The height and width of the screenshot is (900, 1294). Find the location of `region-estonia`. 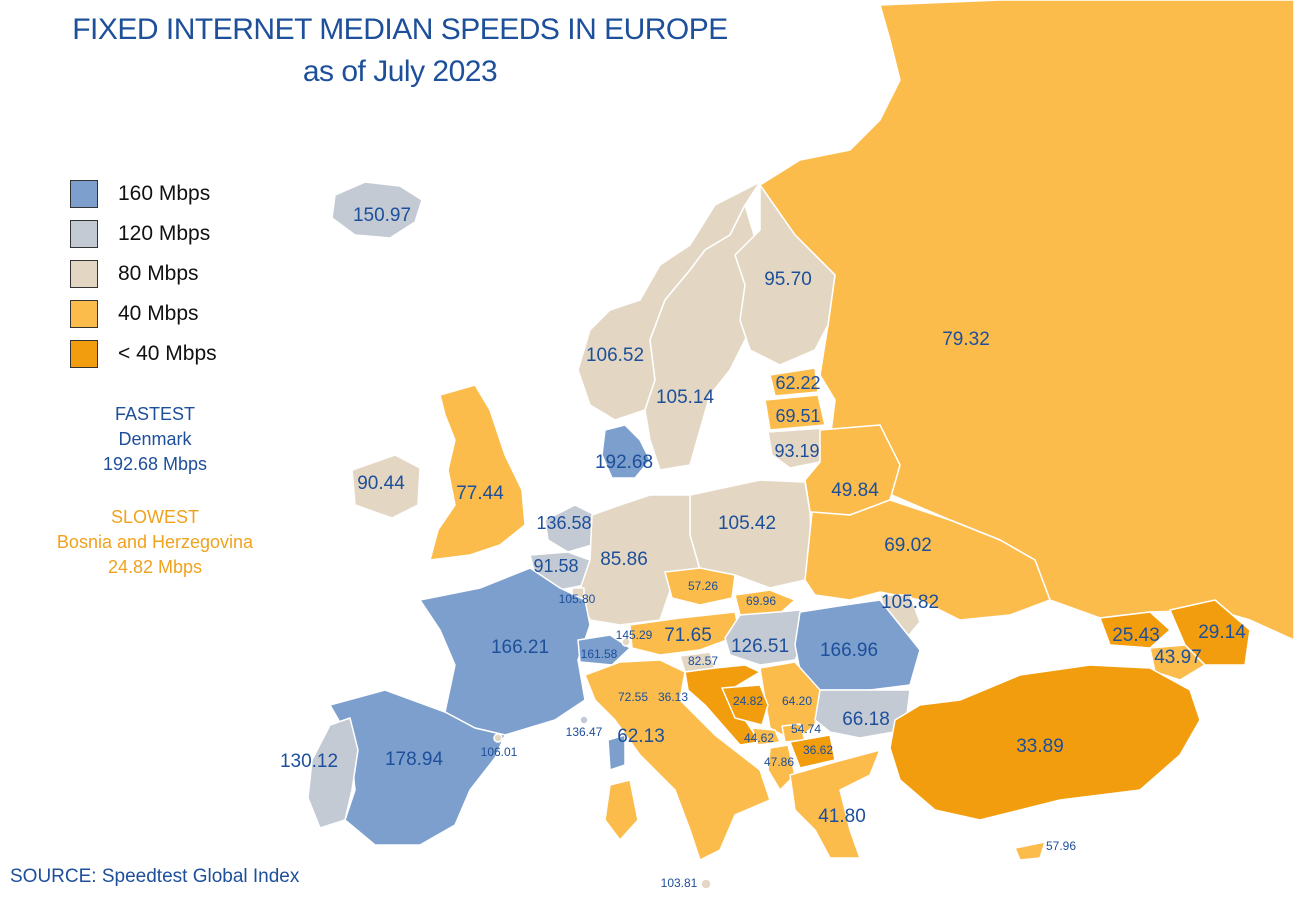

region-estonia is located at coordinates (794, 382).